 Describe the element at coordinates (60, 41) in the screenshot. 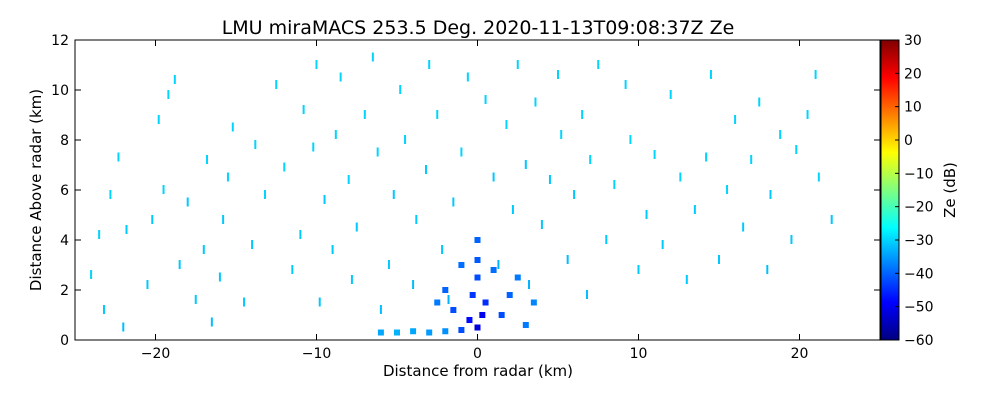

I see `y-tick-label: 12` at that location.